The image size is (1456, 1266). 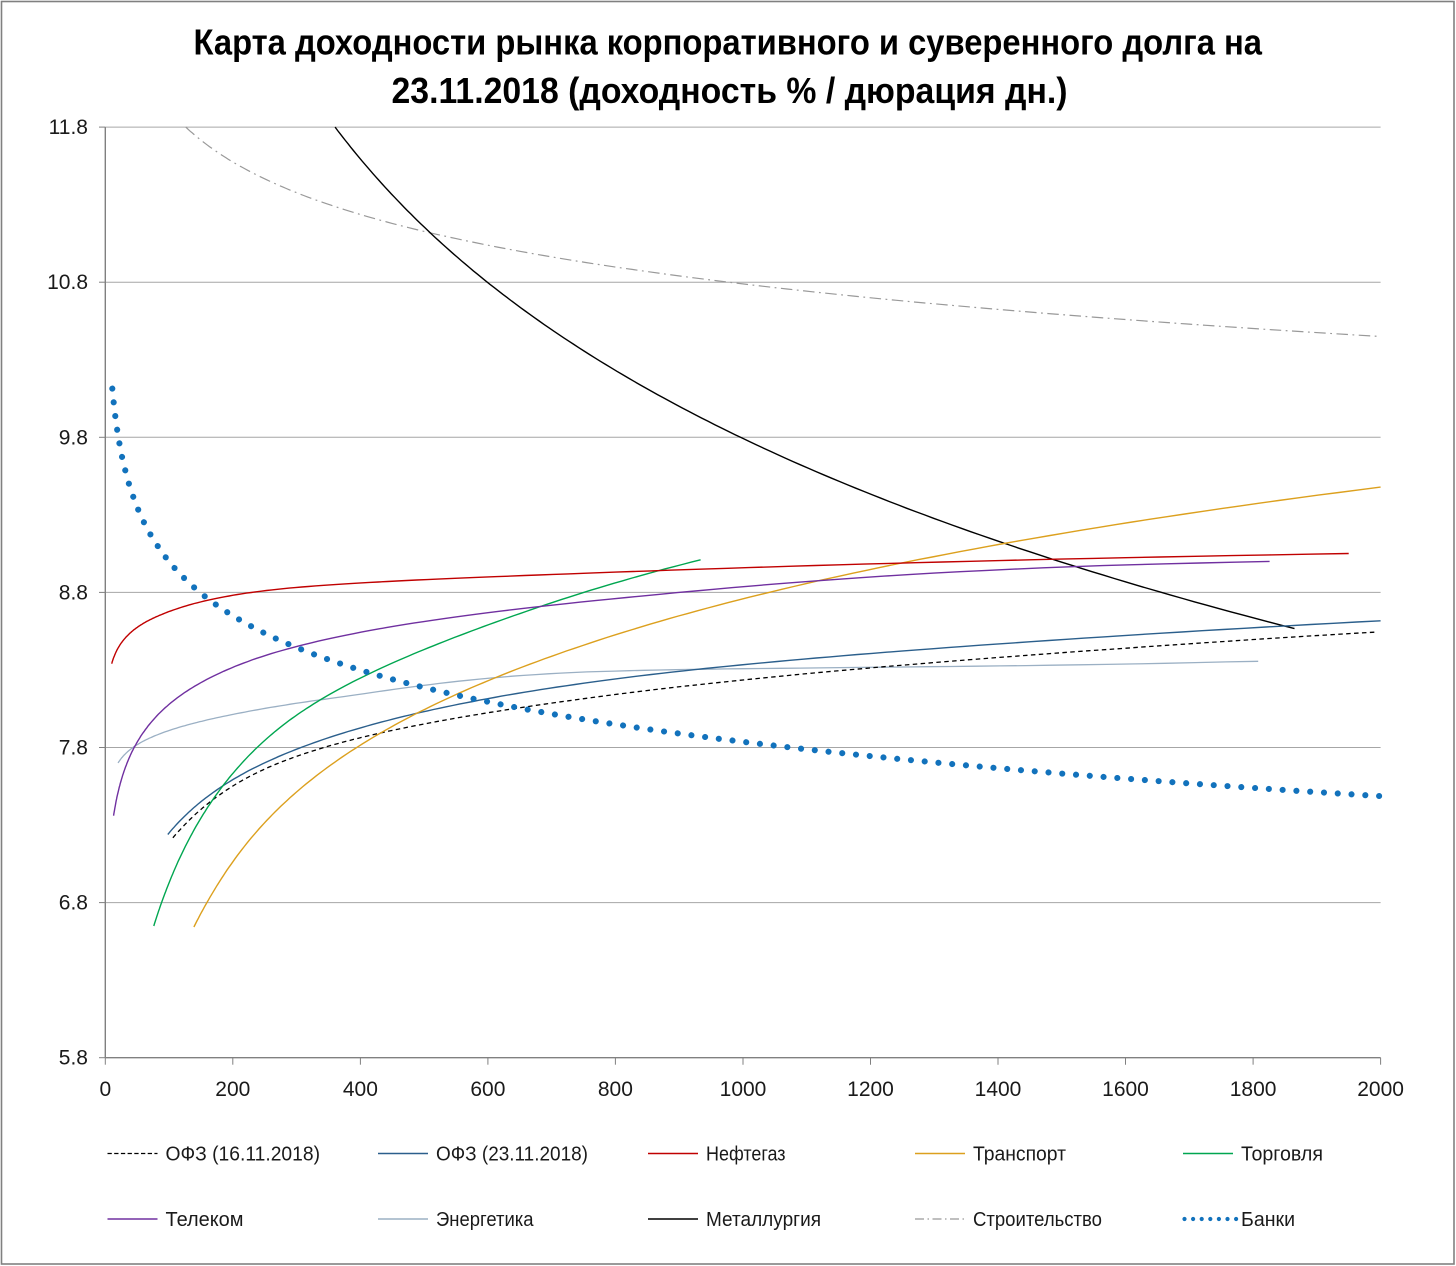 I want to click on svg-text: Нефтегаз, so click(x=746, y=1155).